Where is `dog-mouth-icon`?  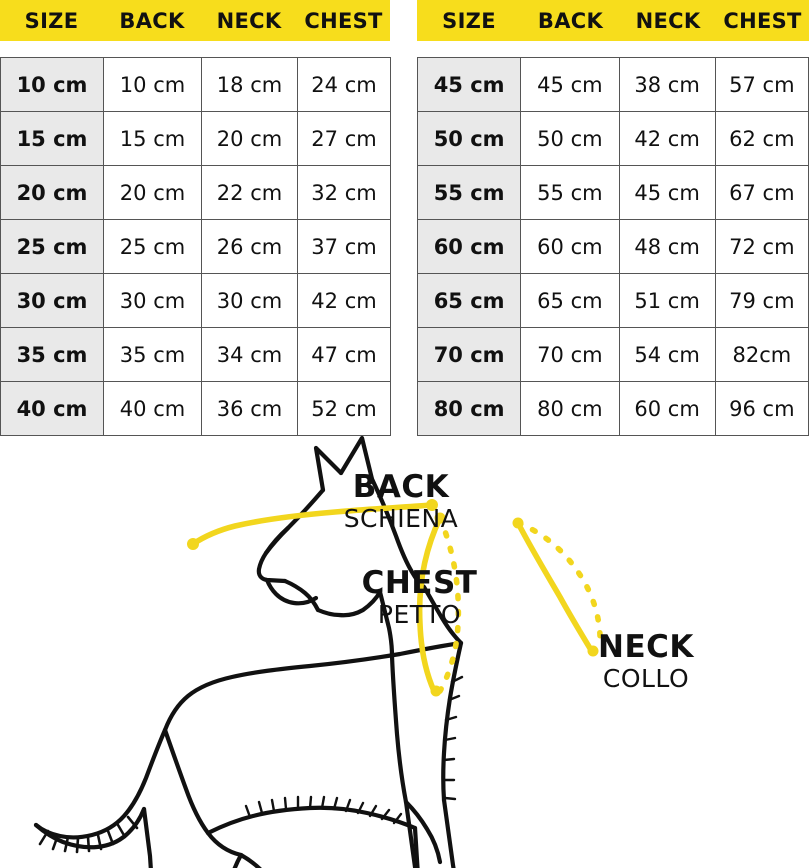
dog-mouth-icon is located at coordinates (301, 595).